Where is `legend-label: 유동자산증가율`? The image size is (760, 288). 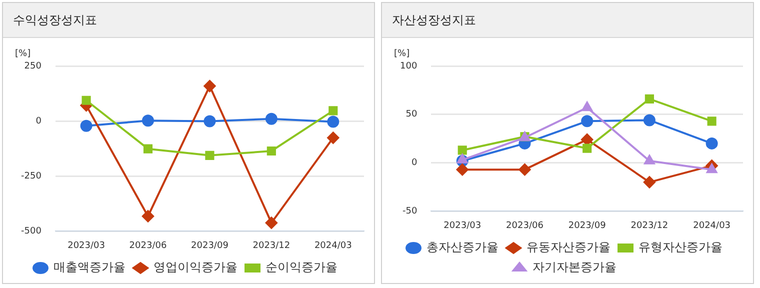 legend-label: 유동자산증가율 is located at coordinates (568, 247).